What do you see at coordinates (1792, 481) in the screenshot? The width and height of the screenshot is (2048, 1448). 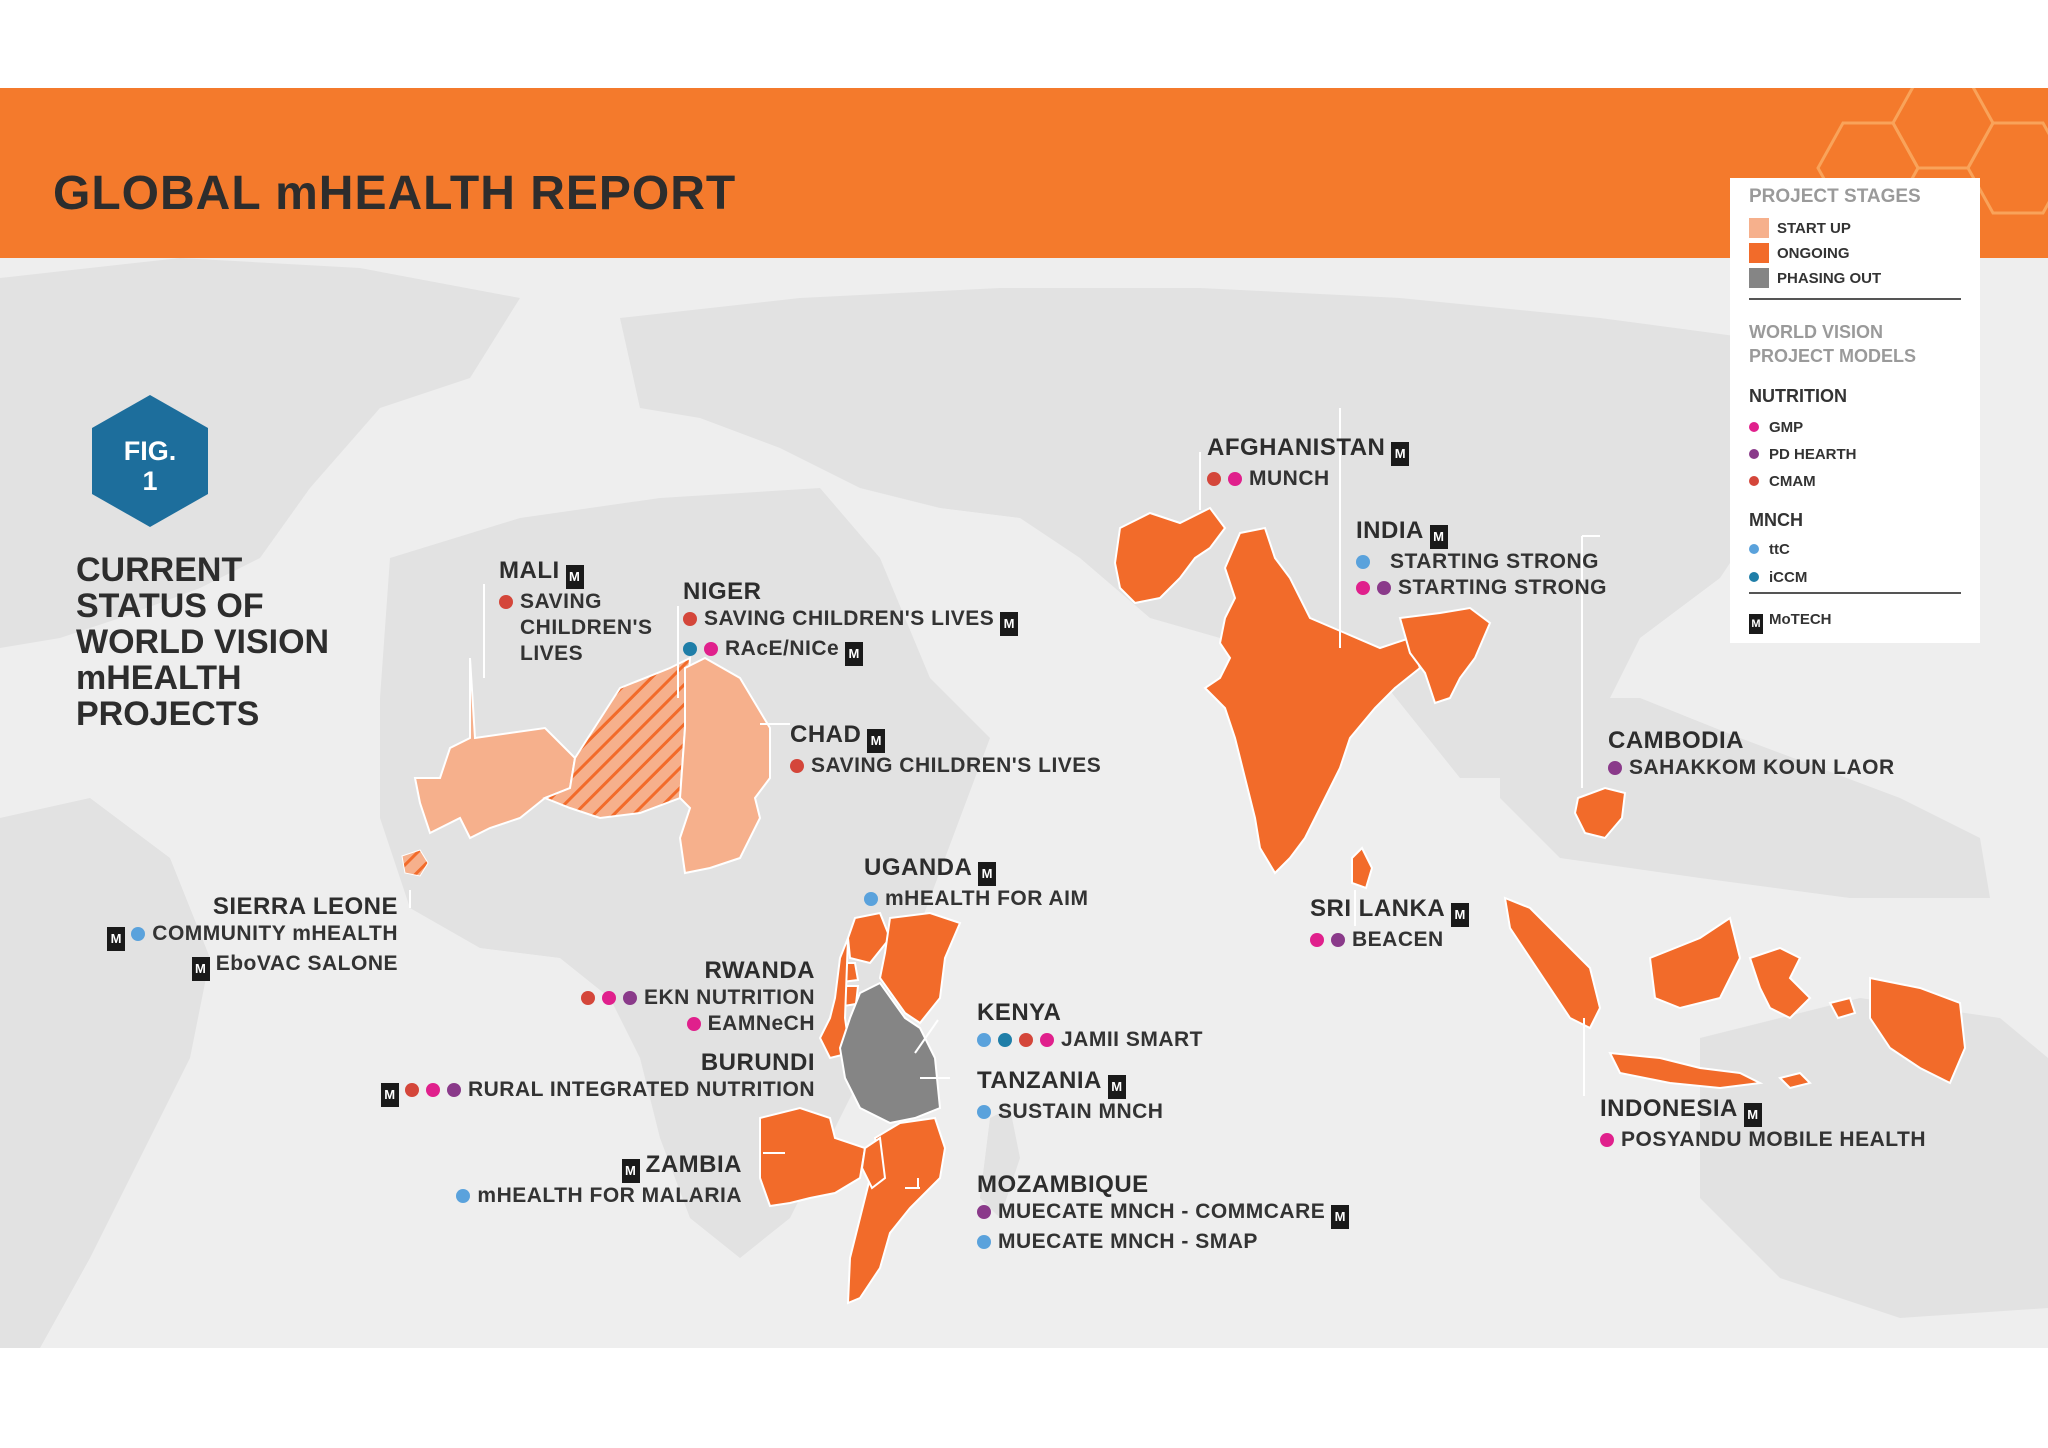 I see `legend-model-label: CMAM` at bounding box center [1792, 481].